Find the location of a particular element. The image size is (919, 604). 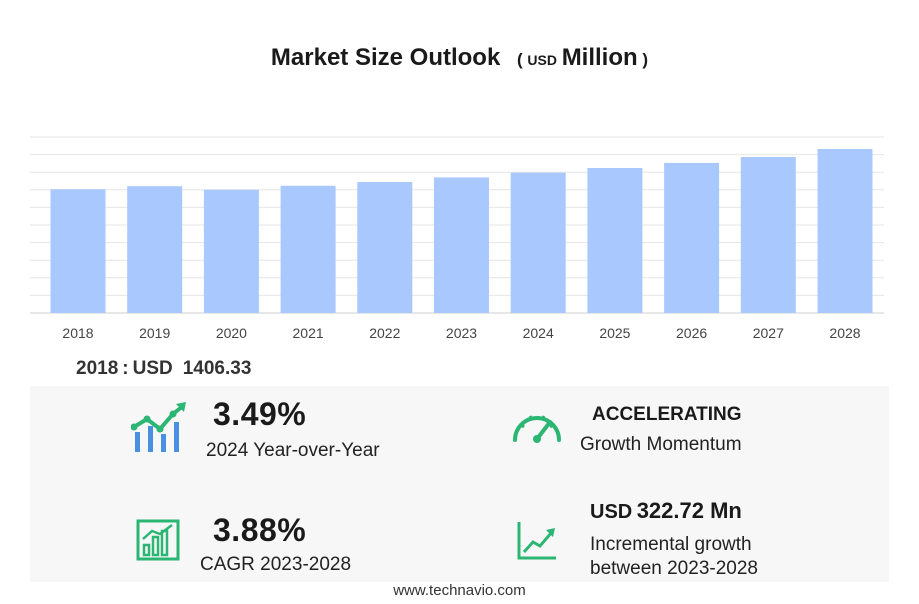

x-tick-label: 2021 is located at coordinates (308, 333).